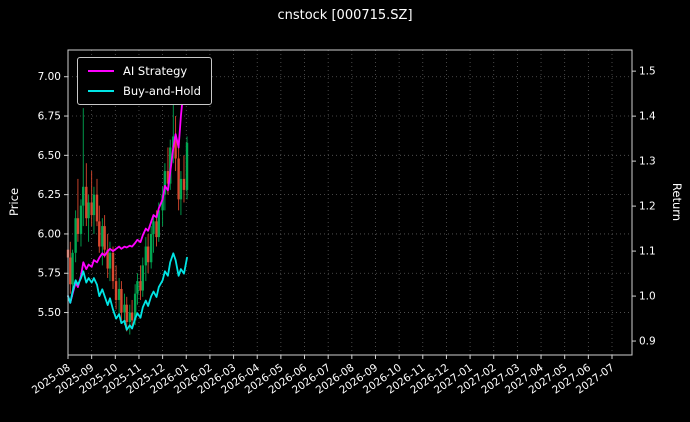 The height and width of the screenshot is (422, 690). What do you see at coordinates (144, 81) in the screenshot?
I see `legend: AI Strategy Buy-and-Hold` at bounding box center [144, 81].